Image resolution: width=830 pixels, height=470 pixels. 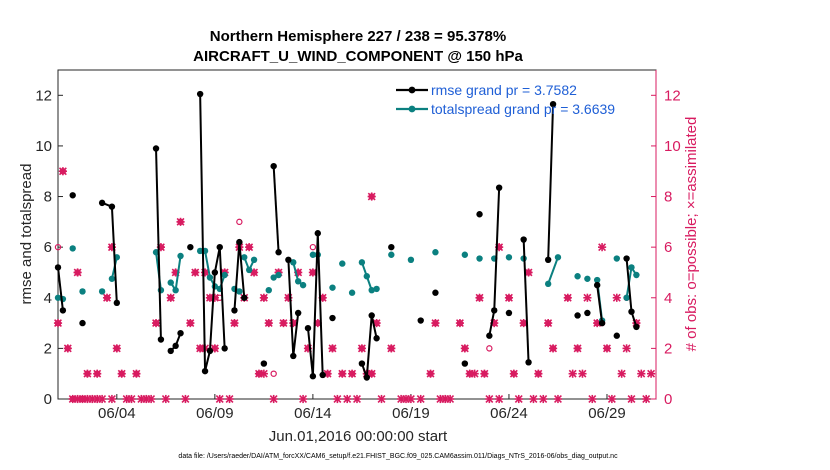 What do you see at coordinates (411, 413) in the screenshot?
I see `x-tick-label: 06/19` at bounding box center [411, 413].